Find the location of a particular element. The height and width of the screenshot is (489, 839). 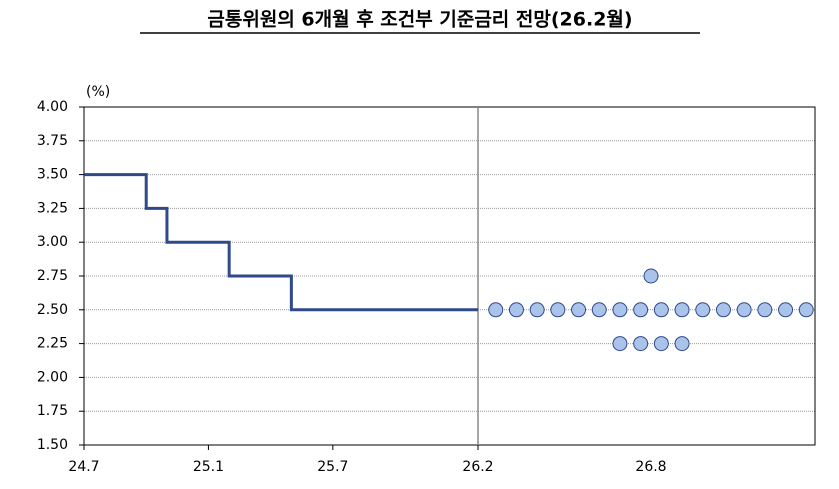

x-tick-label: 25.7 is located at coordinates (332, 467).